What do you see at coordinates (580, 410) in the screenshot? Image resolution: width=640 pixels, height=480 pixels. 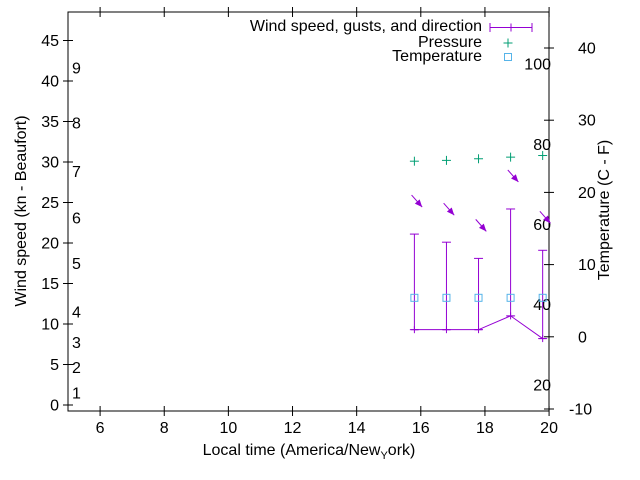 I see `svg-text: -10` at bounding box center [580, 410].